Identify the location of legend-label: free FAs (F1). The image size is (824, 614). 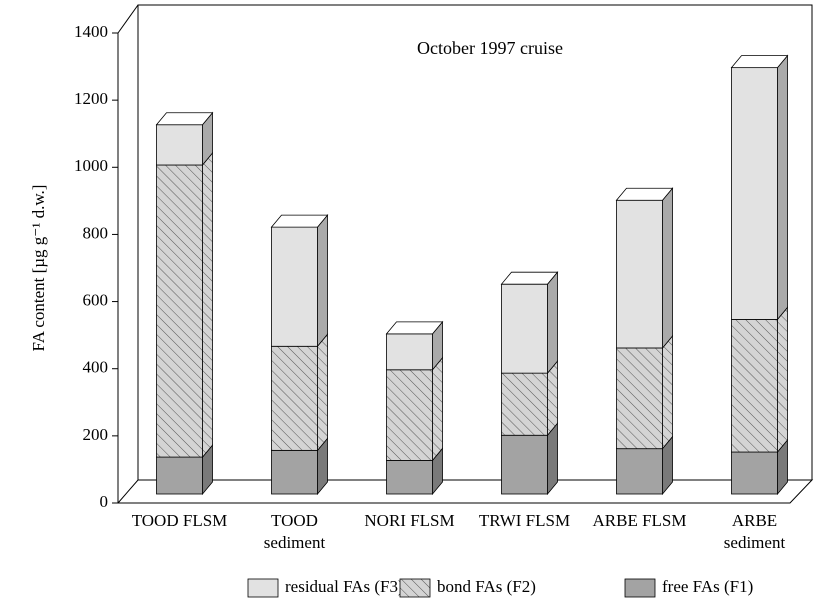
(707, 586).